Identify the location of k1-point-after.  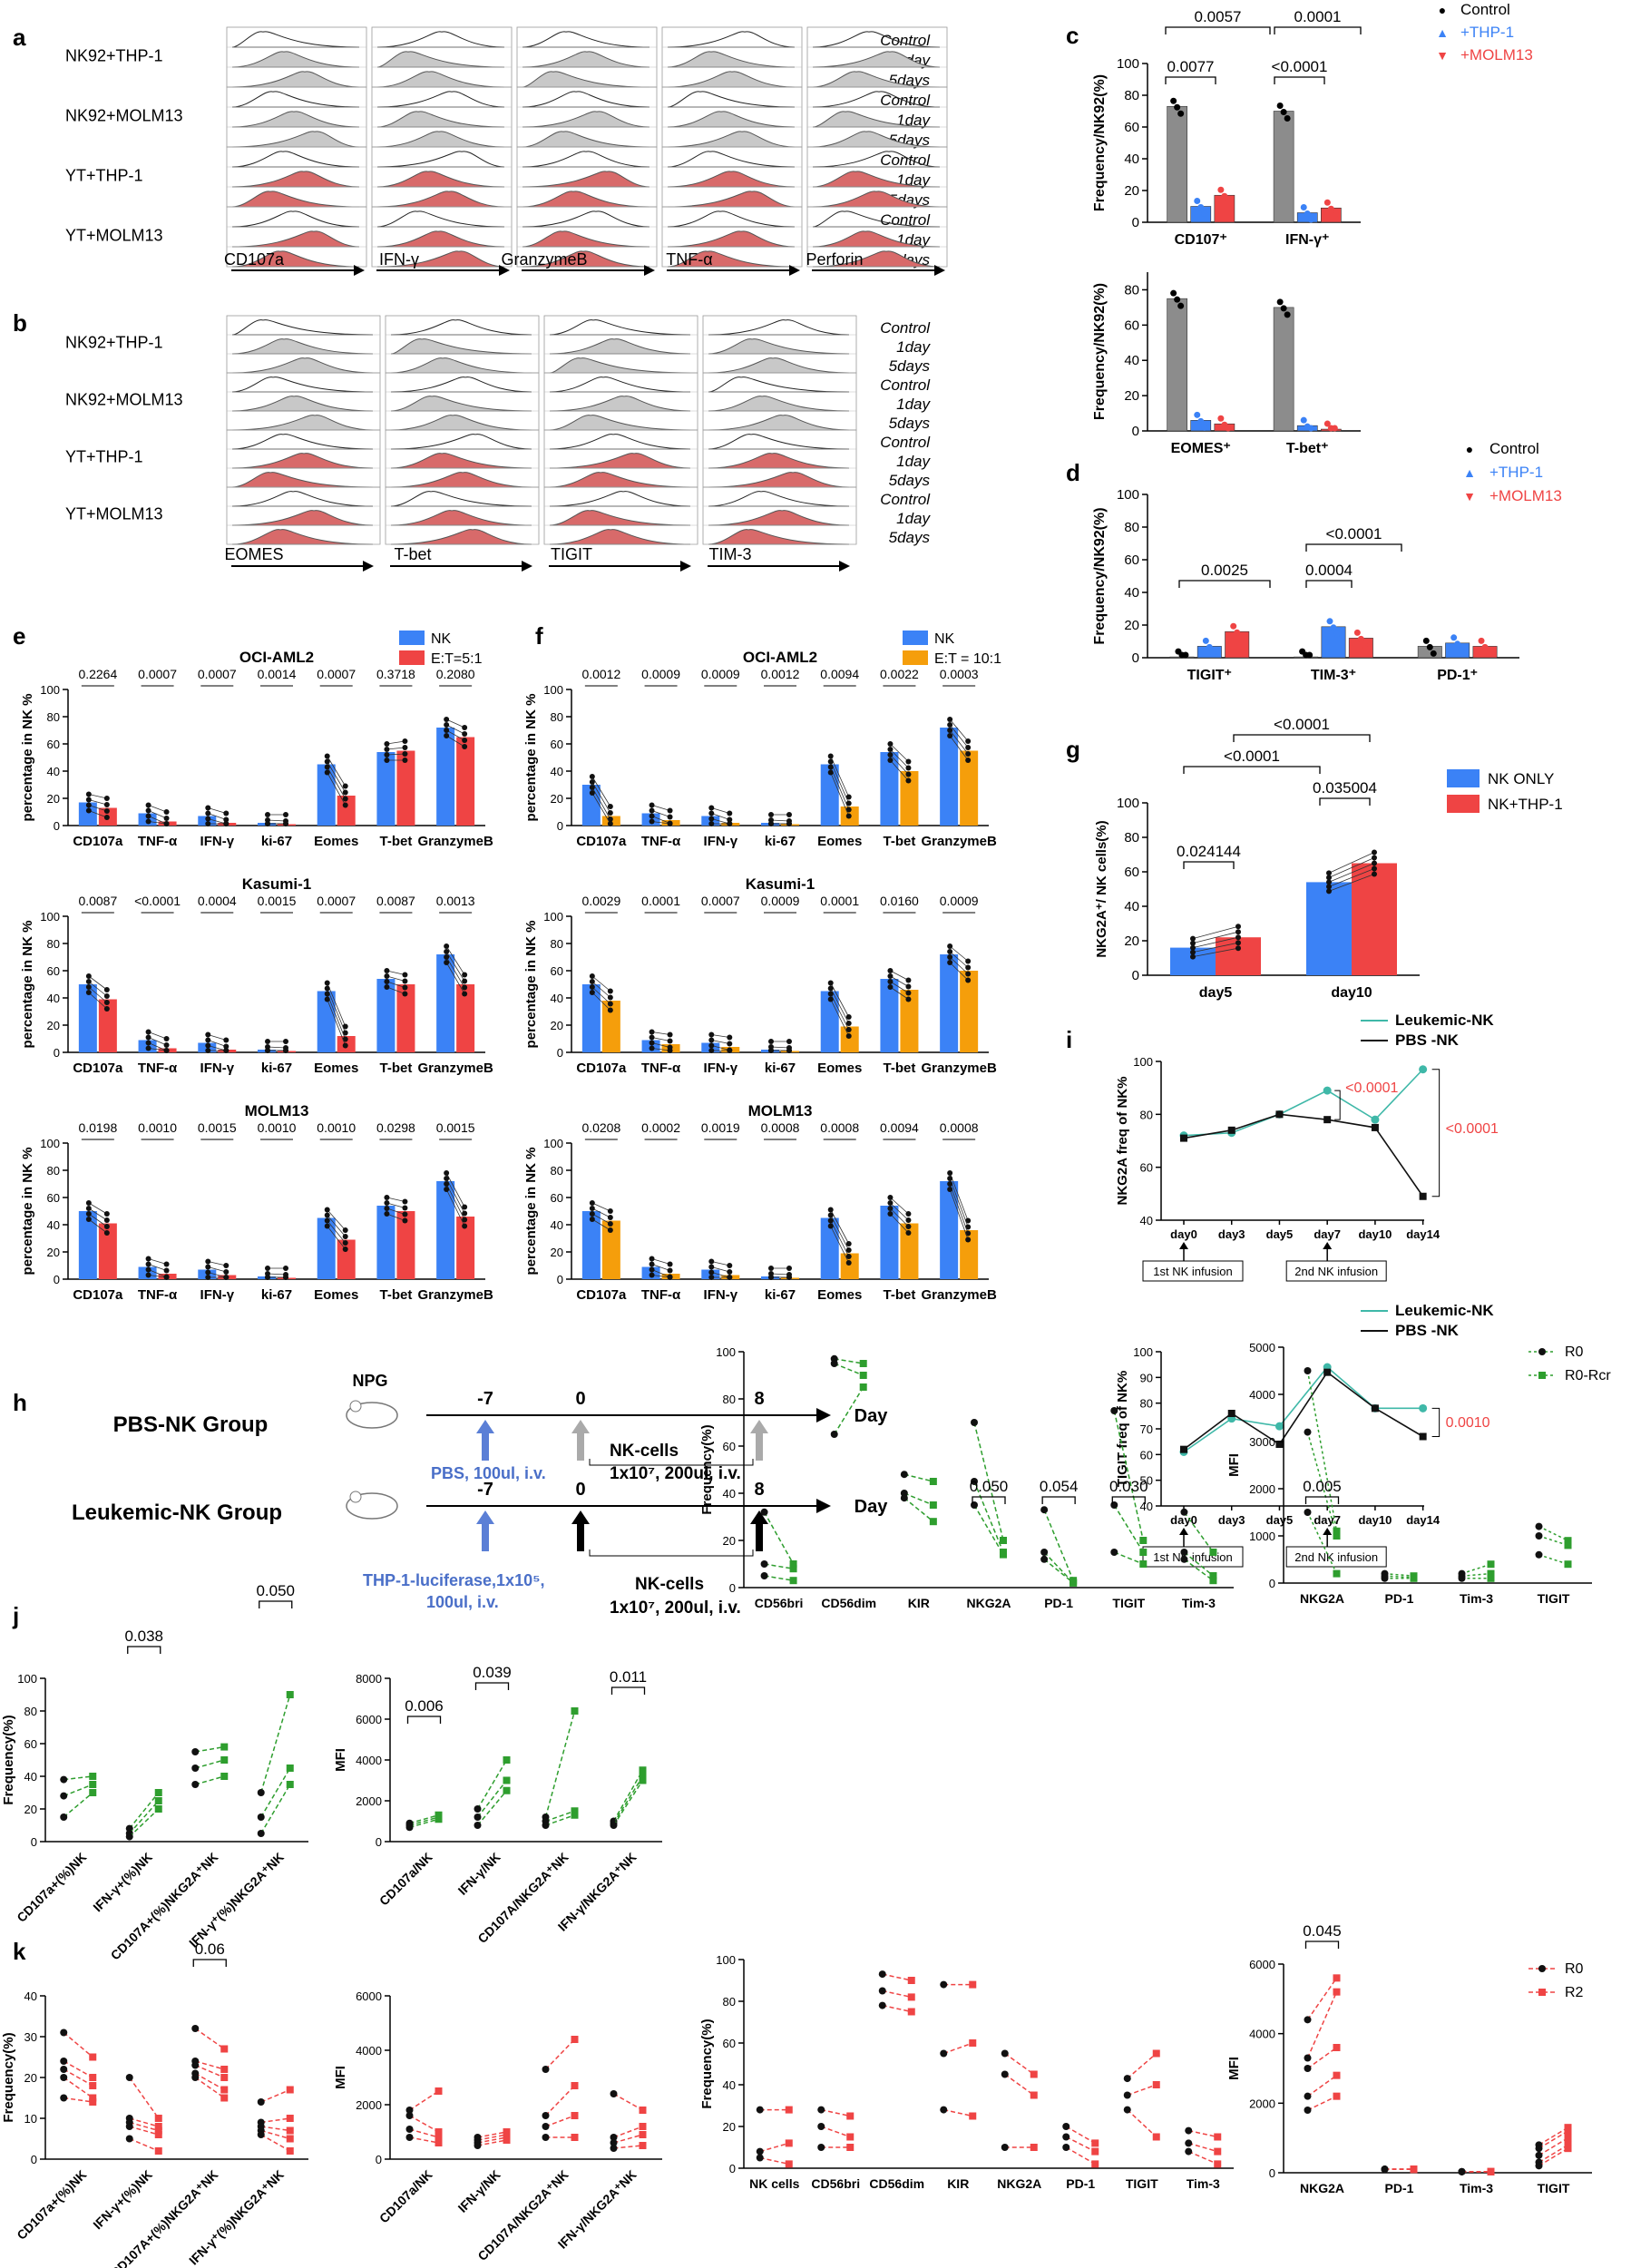
(158, 2119).